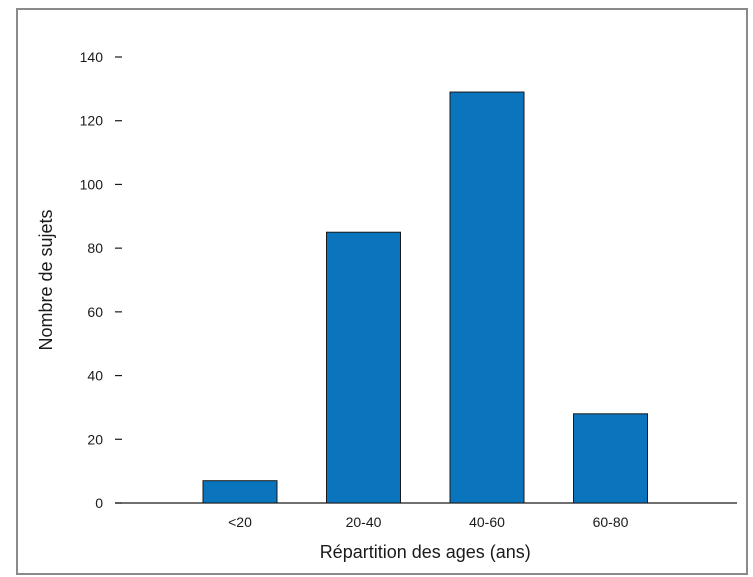 This screenshot has width=753, height=577. Describe the element at coordinates (92, 57) in the screenshot. I see `y-tick-label: 140` at that location.